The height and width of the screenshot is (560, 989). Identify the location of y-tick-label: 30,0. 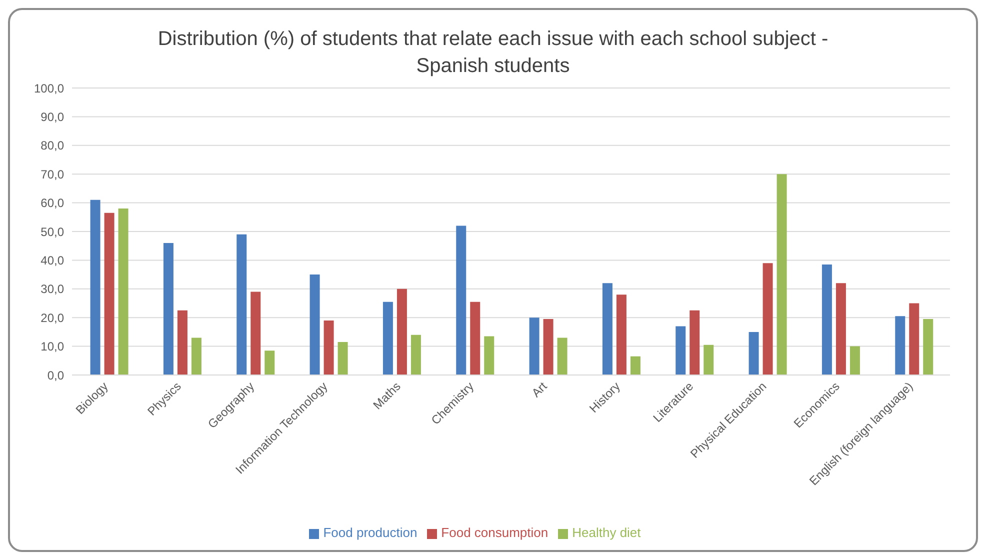
(52, 289).